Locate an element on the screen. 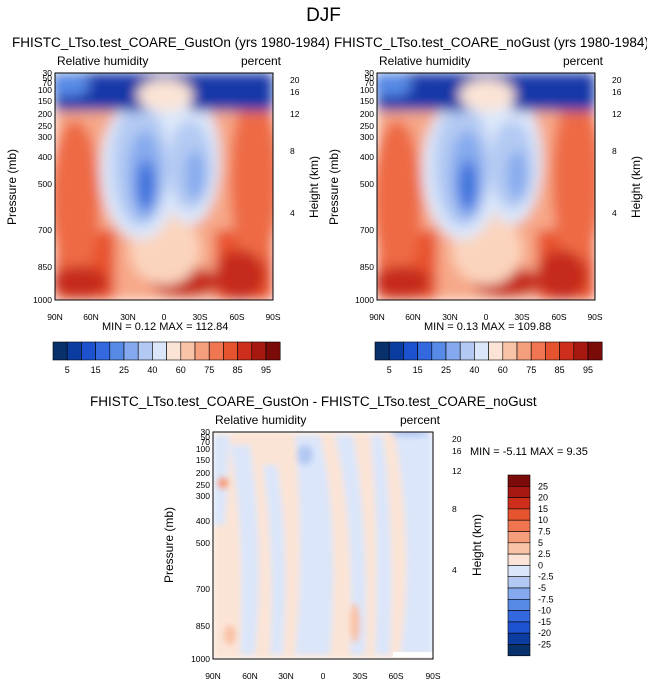 This screenshot has height=683, width=647. p3-htick: 12 is located at coordinates (457, 471).